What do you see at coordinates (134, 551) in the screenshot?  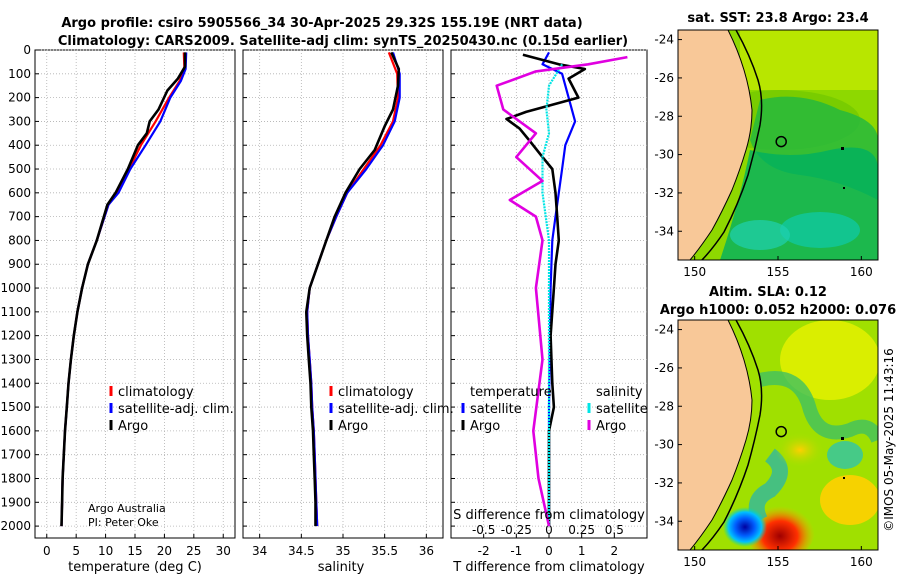 I see `ticklabel-x-temp-3: 15` at bounding box center [134, 551].